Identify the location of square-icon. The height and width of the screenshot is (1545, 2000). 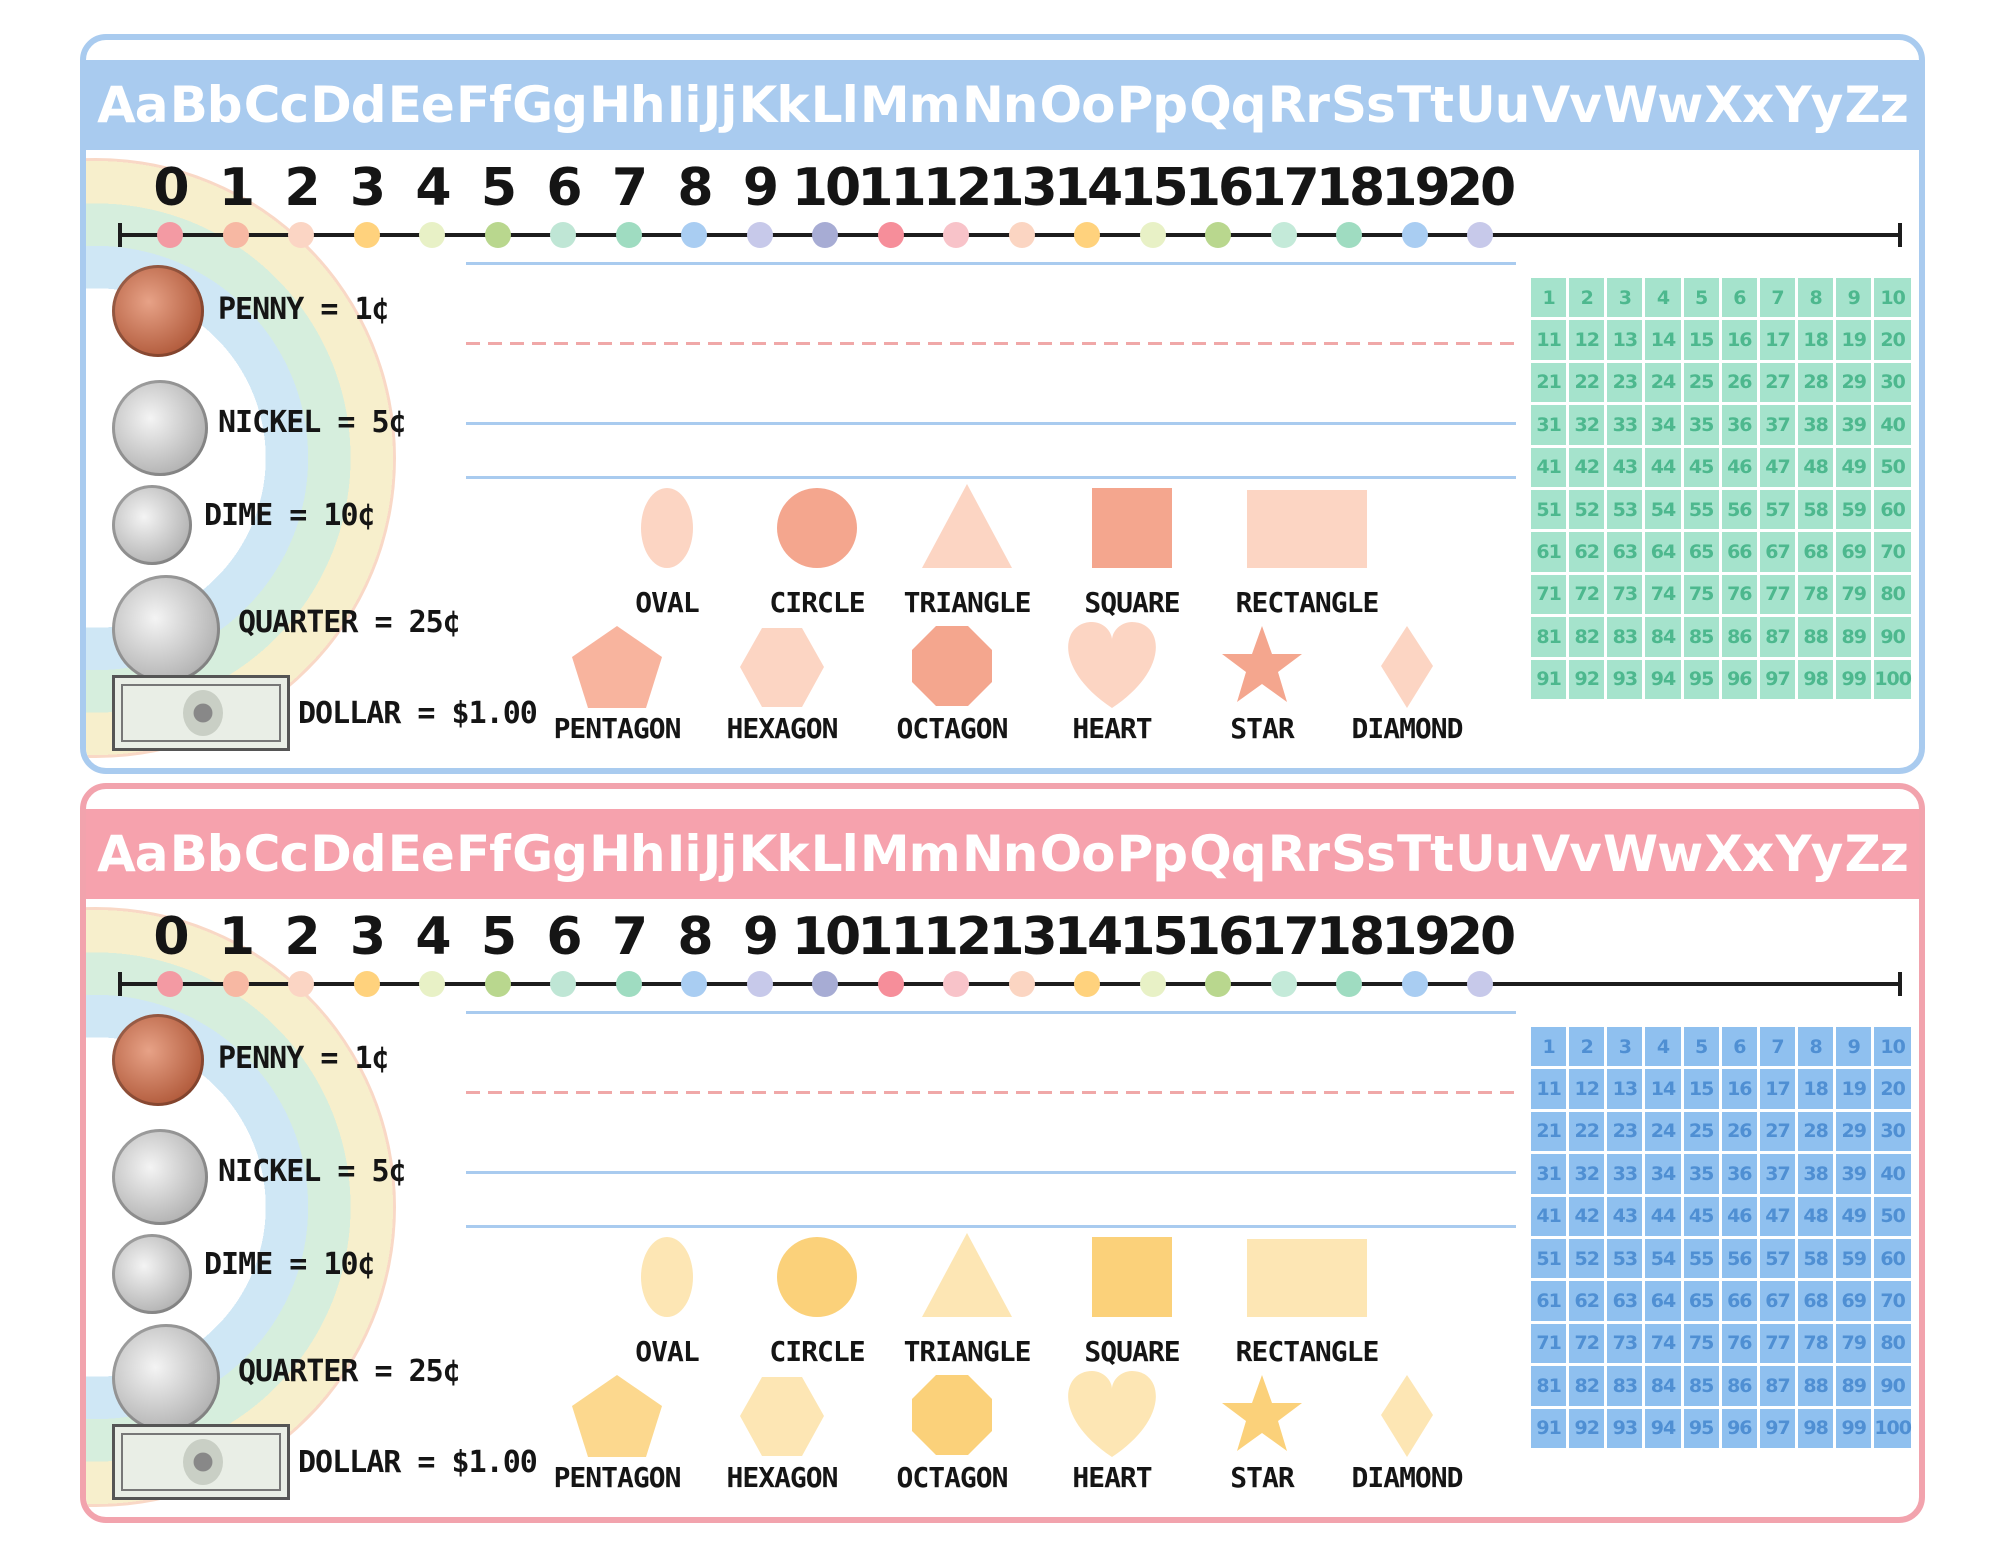
(1132, 1277).